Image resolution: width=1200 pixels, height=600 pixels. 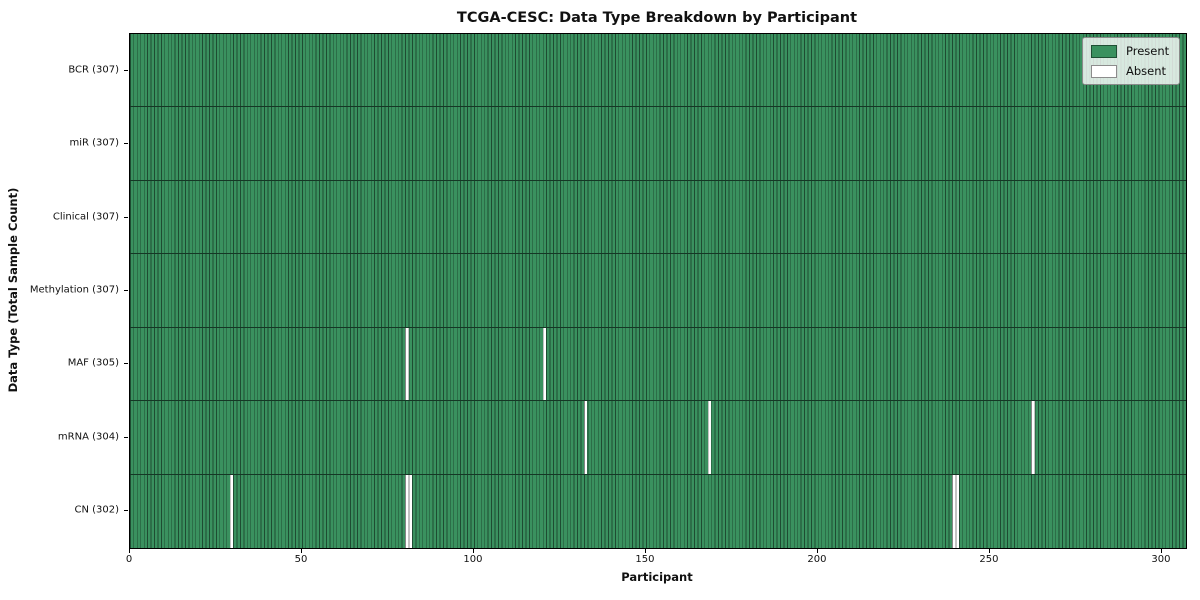 I want to click on x-tick-label: 0, so click(x=129, y=559).